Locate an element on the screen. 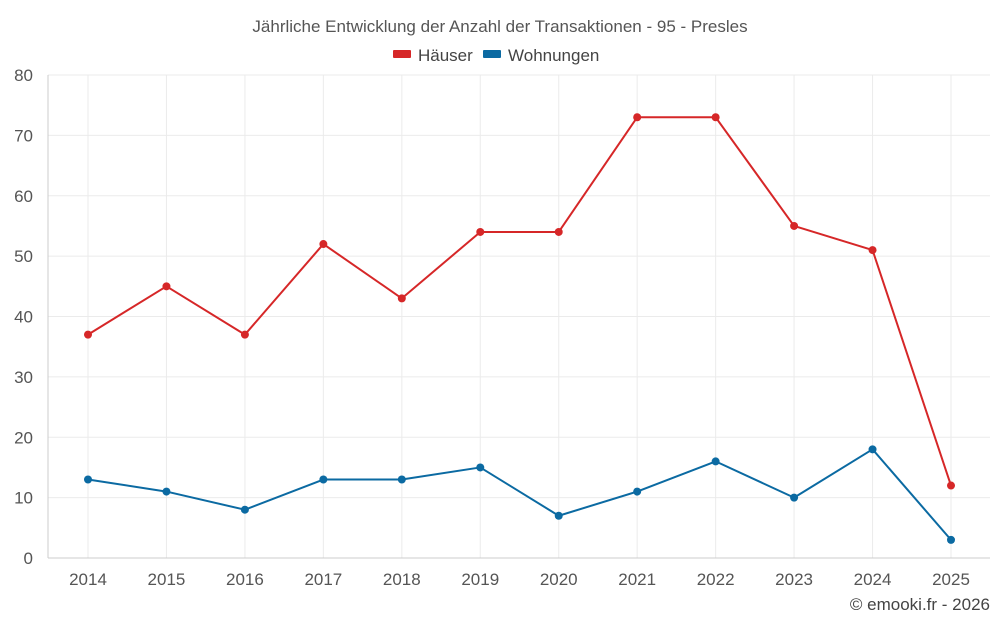 The width and height of the screenshot is (1000, 630). legend-swatch-wohnungen is located at coordinates (492, 54).